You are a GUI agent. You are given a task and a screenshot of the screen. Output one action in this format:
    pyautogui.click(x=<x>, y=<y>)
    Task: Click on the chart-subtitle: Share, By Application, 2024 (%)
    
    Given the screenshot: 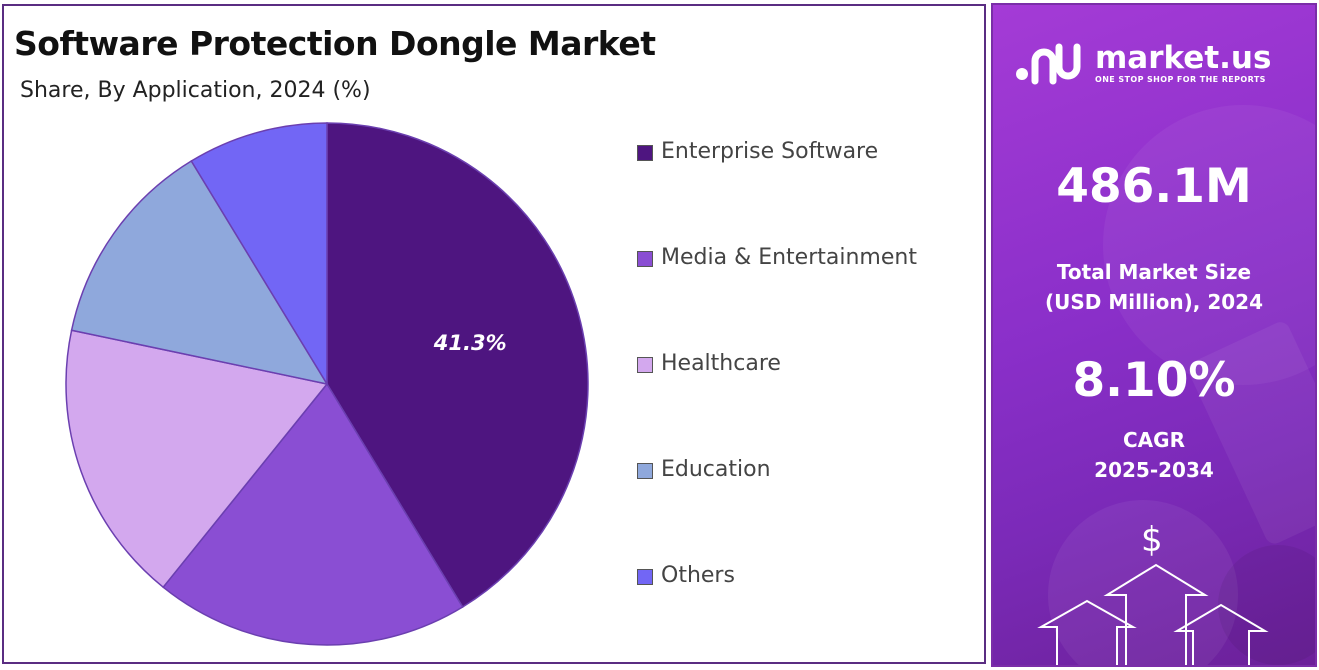 What is the action you would take?
    pyautogui.click(x=195, y=90)
    